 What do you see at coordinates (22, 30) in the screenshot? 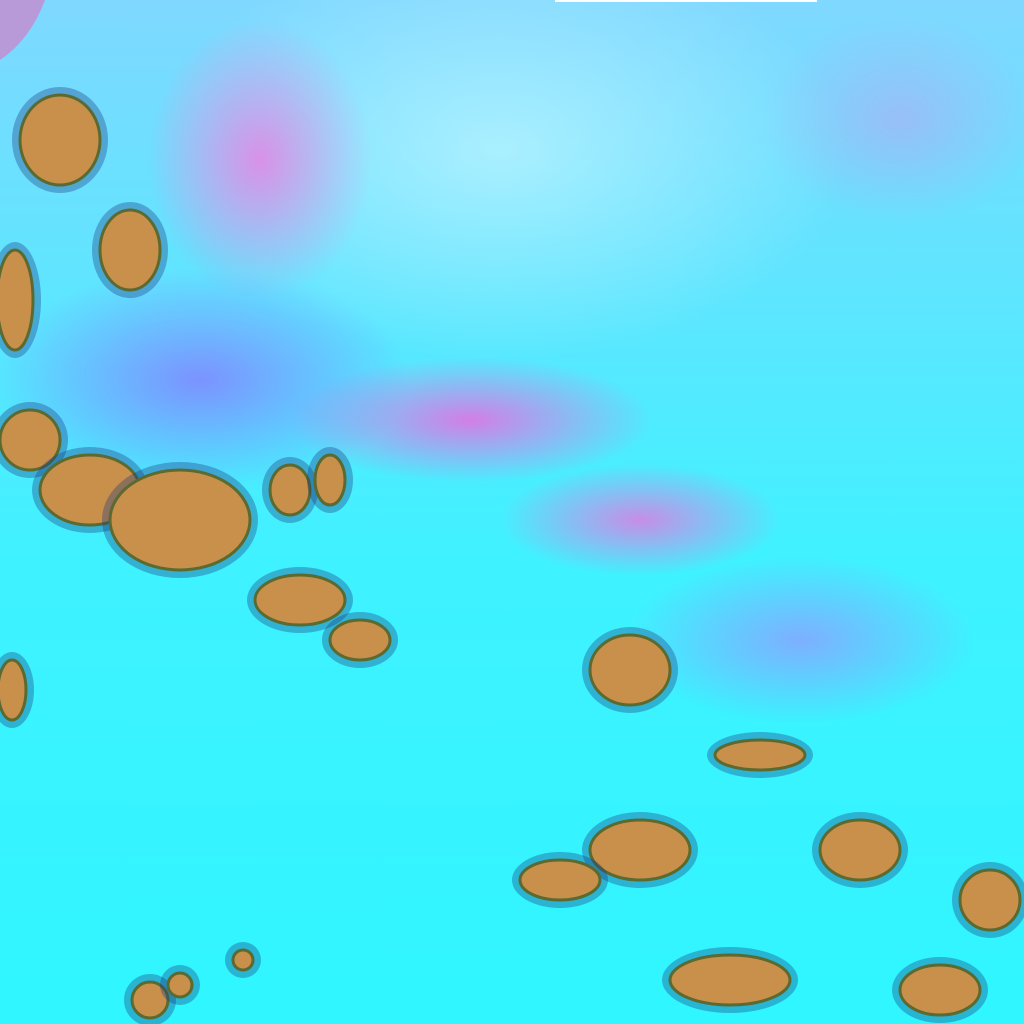
I see `corner-patch` at bounding box center [22, 30].